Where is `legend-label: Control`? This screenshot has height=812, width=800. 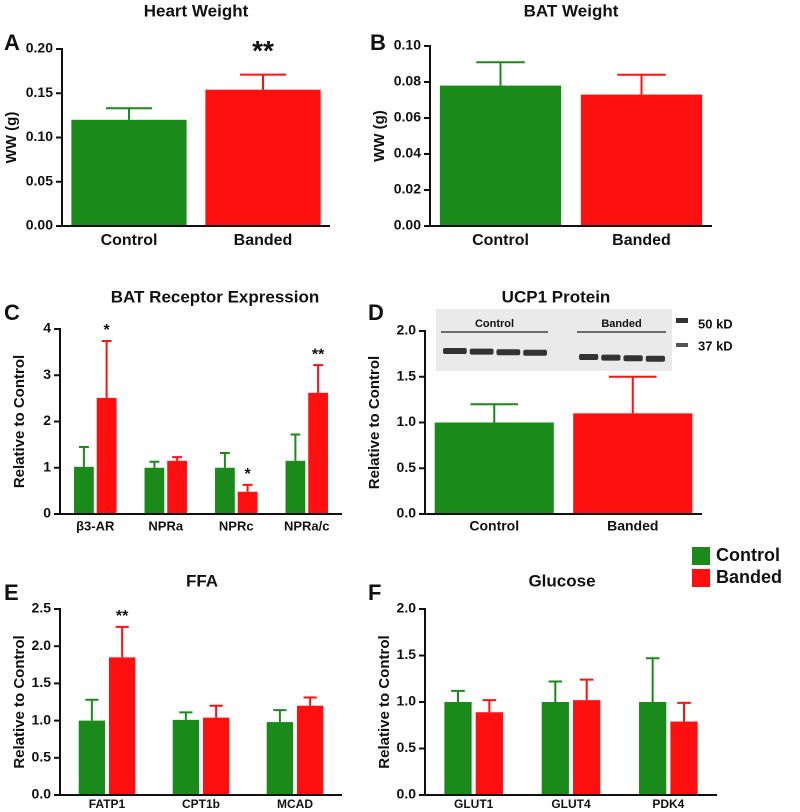 legend-label: Control is located at coordinates (748, 555).